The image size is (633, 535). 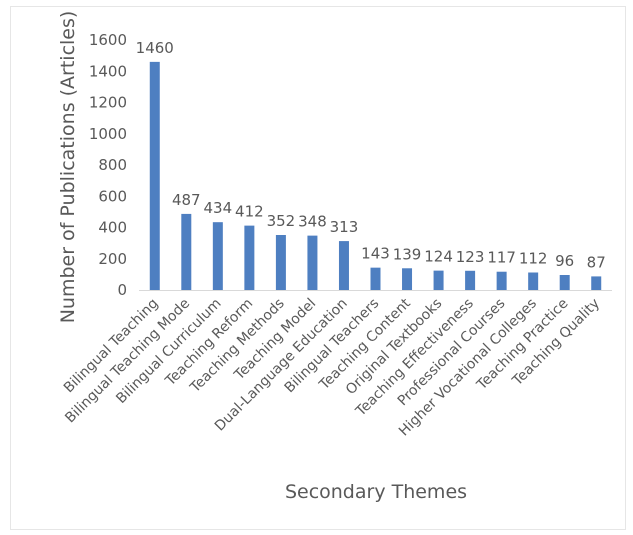 What do you see at coordinates (376, 492) in the screenshot?
I see `x-axis-title: Secondary Themes` at bounding box center [376, 492].